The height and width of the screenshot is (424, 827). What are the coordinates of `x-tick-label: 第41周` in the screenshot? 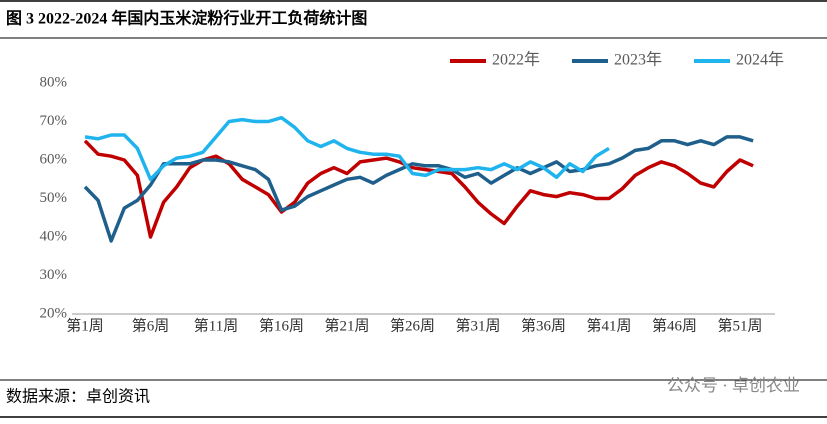 It's located at (608, 325).